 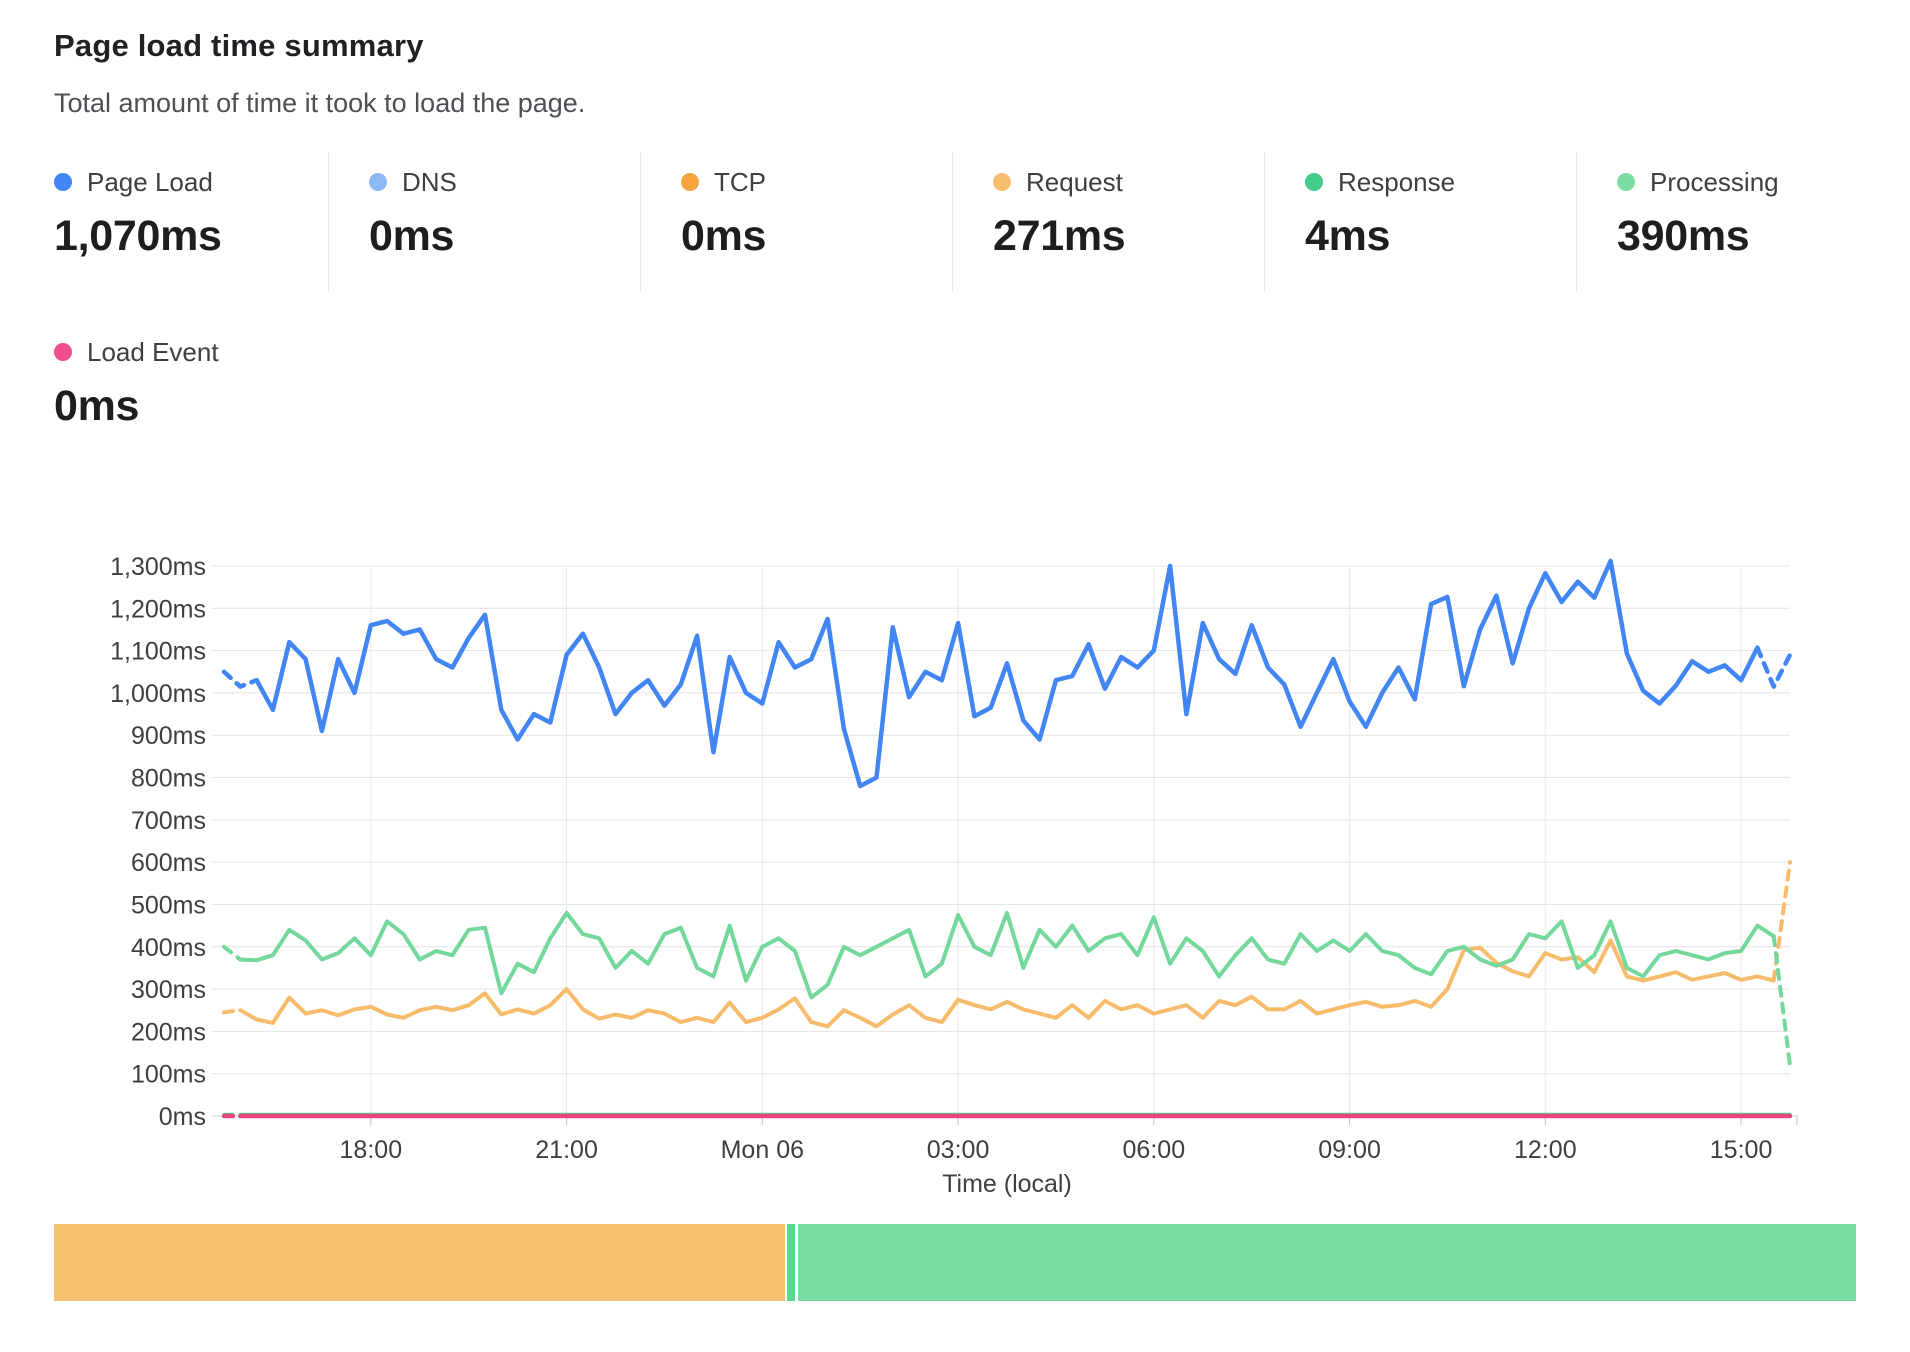 What do you see at coordinates (1714, 181) in the screenshot?
I see `metric-label: Processing` at bounding box center [1714, 181].